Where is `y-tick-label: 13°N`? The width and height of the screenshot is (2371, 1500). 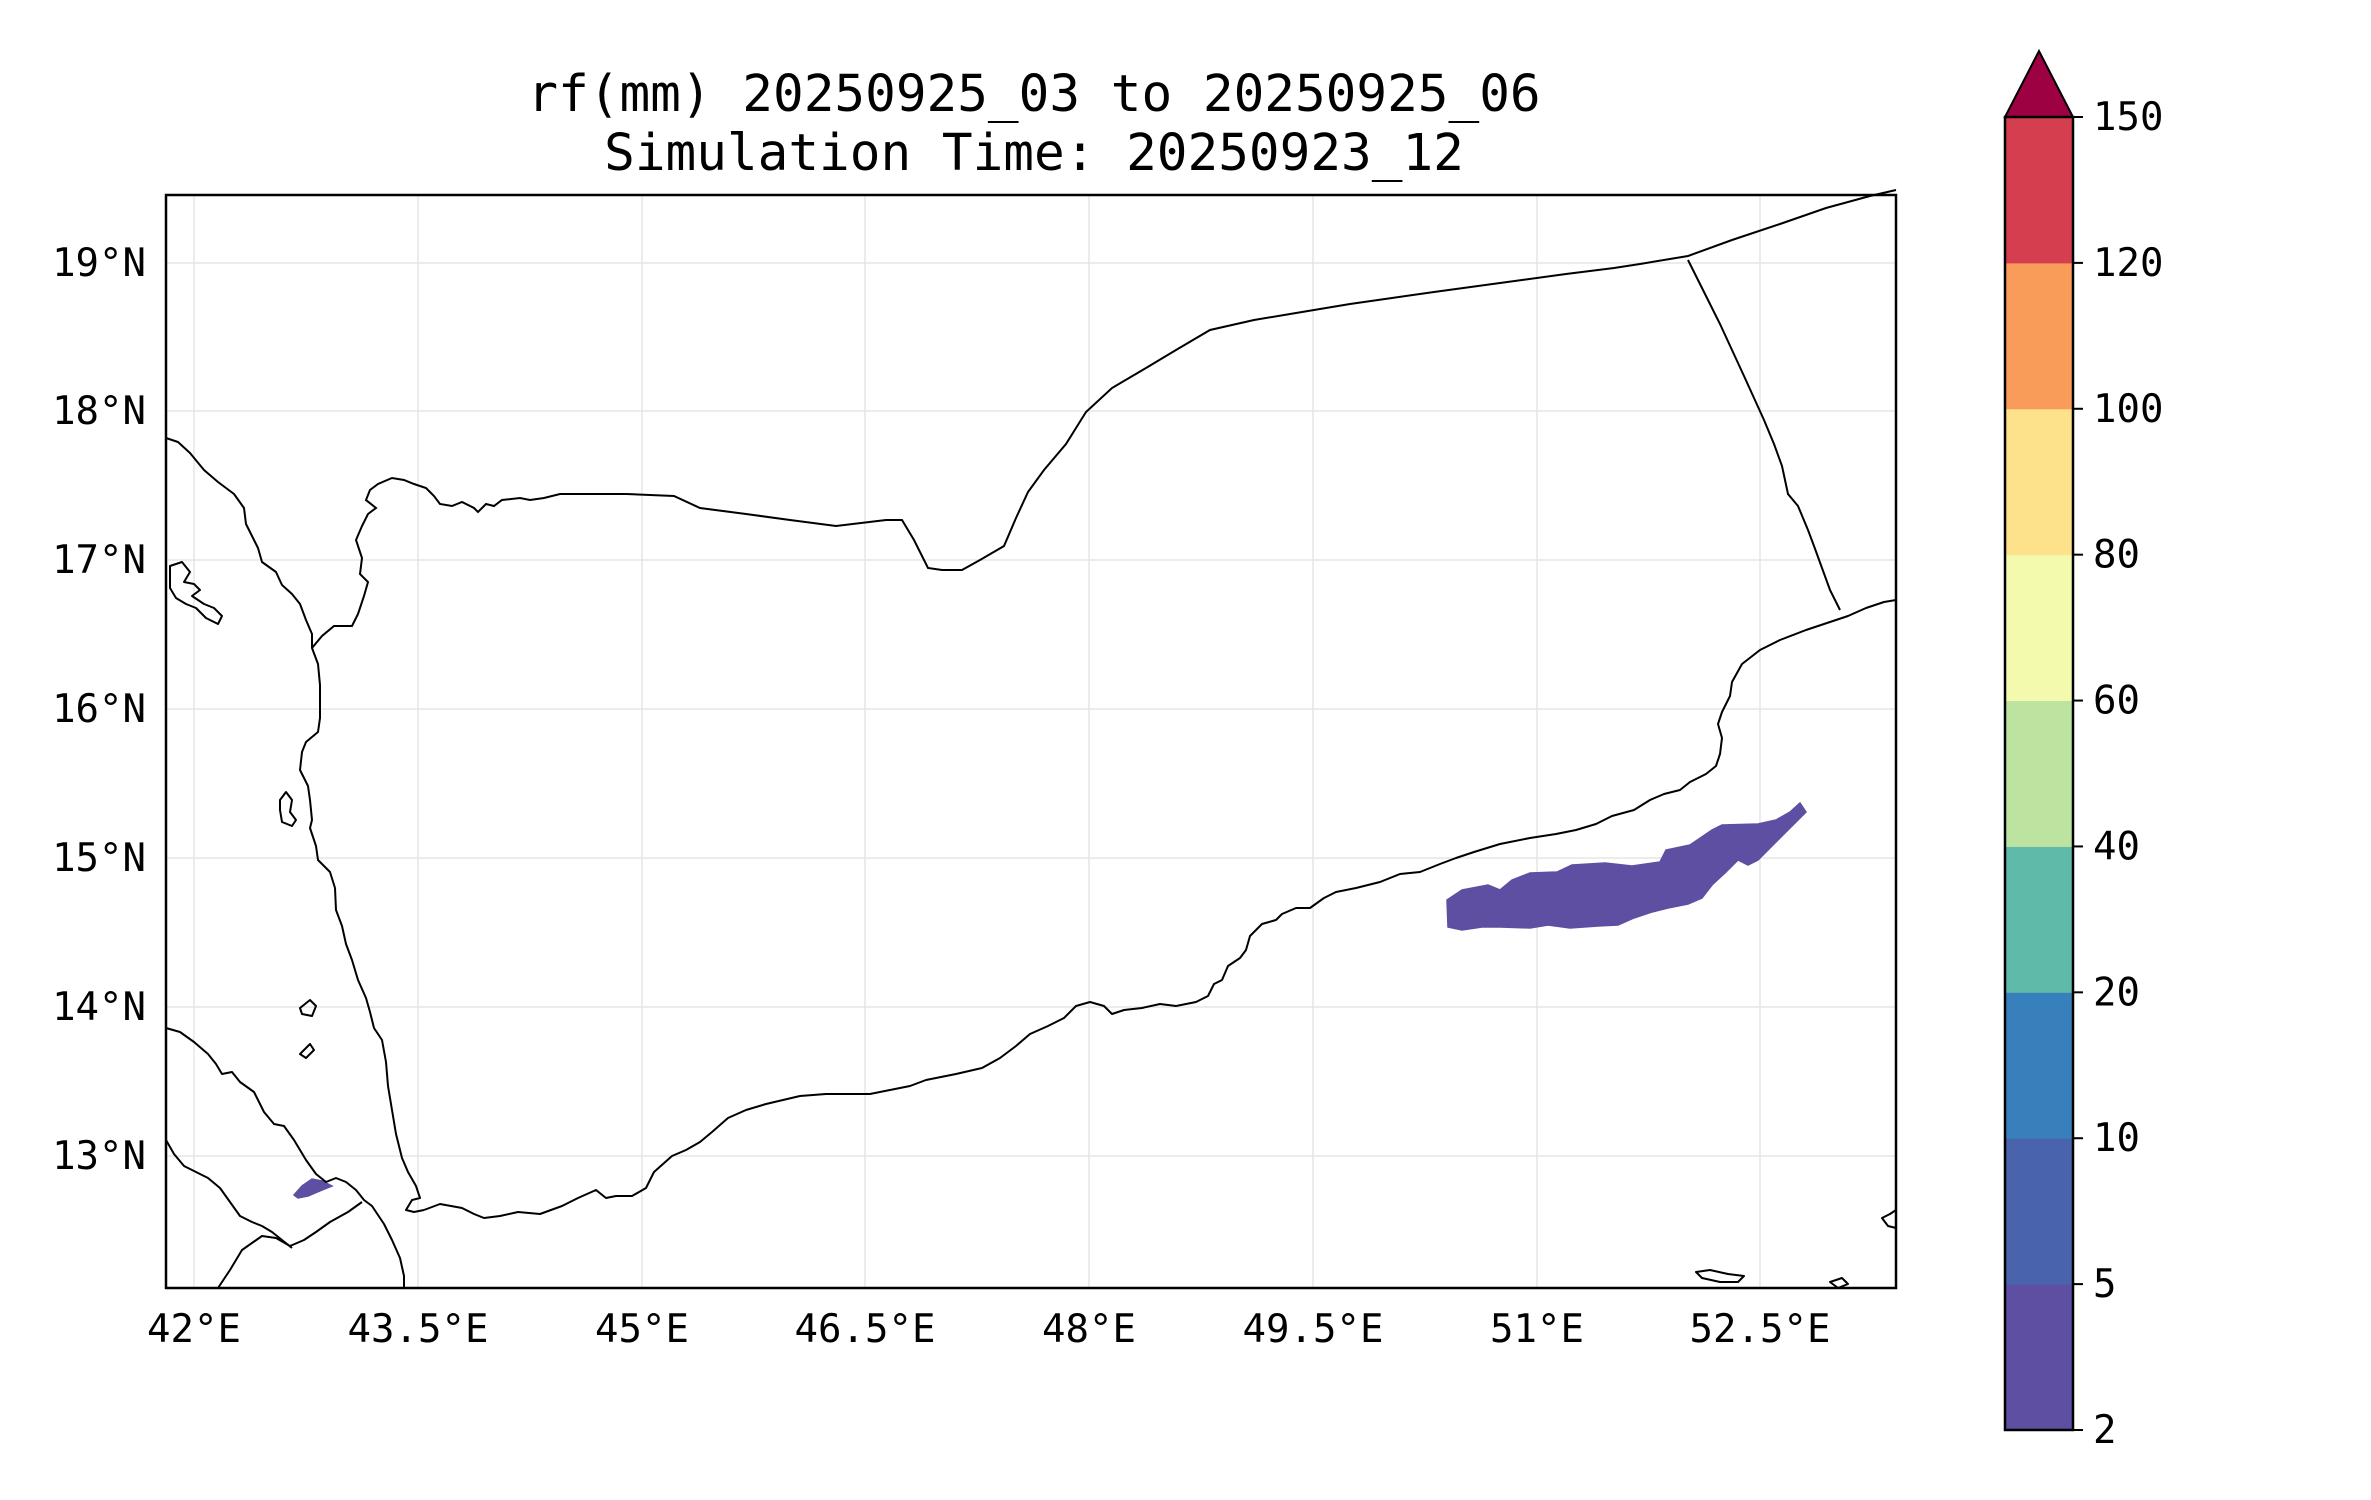 y-tick-label: 13°N is located at coordinates (99, 1156).